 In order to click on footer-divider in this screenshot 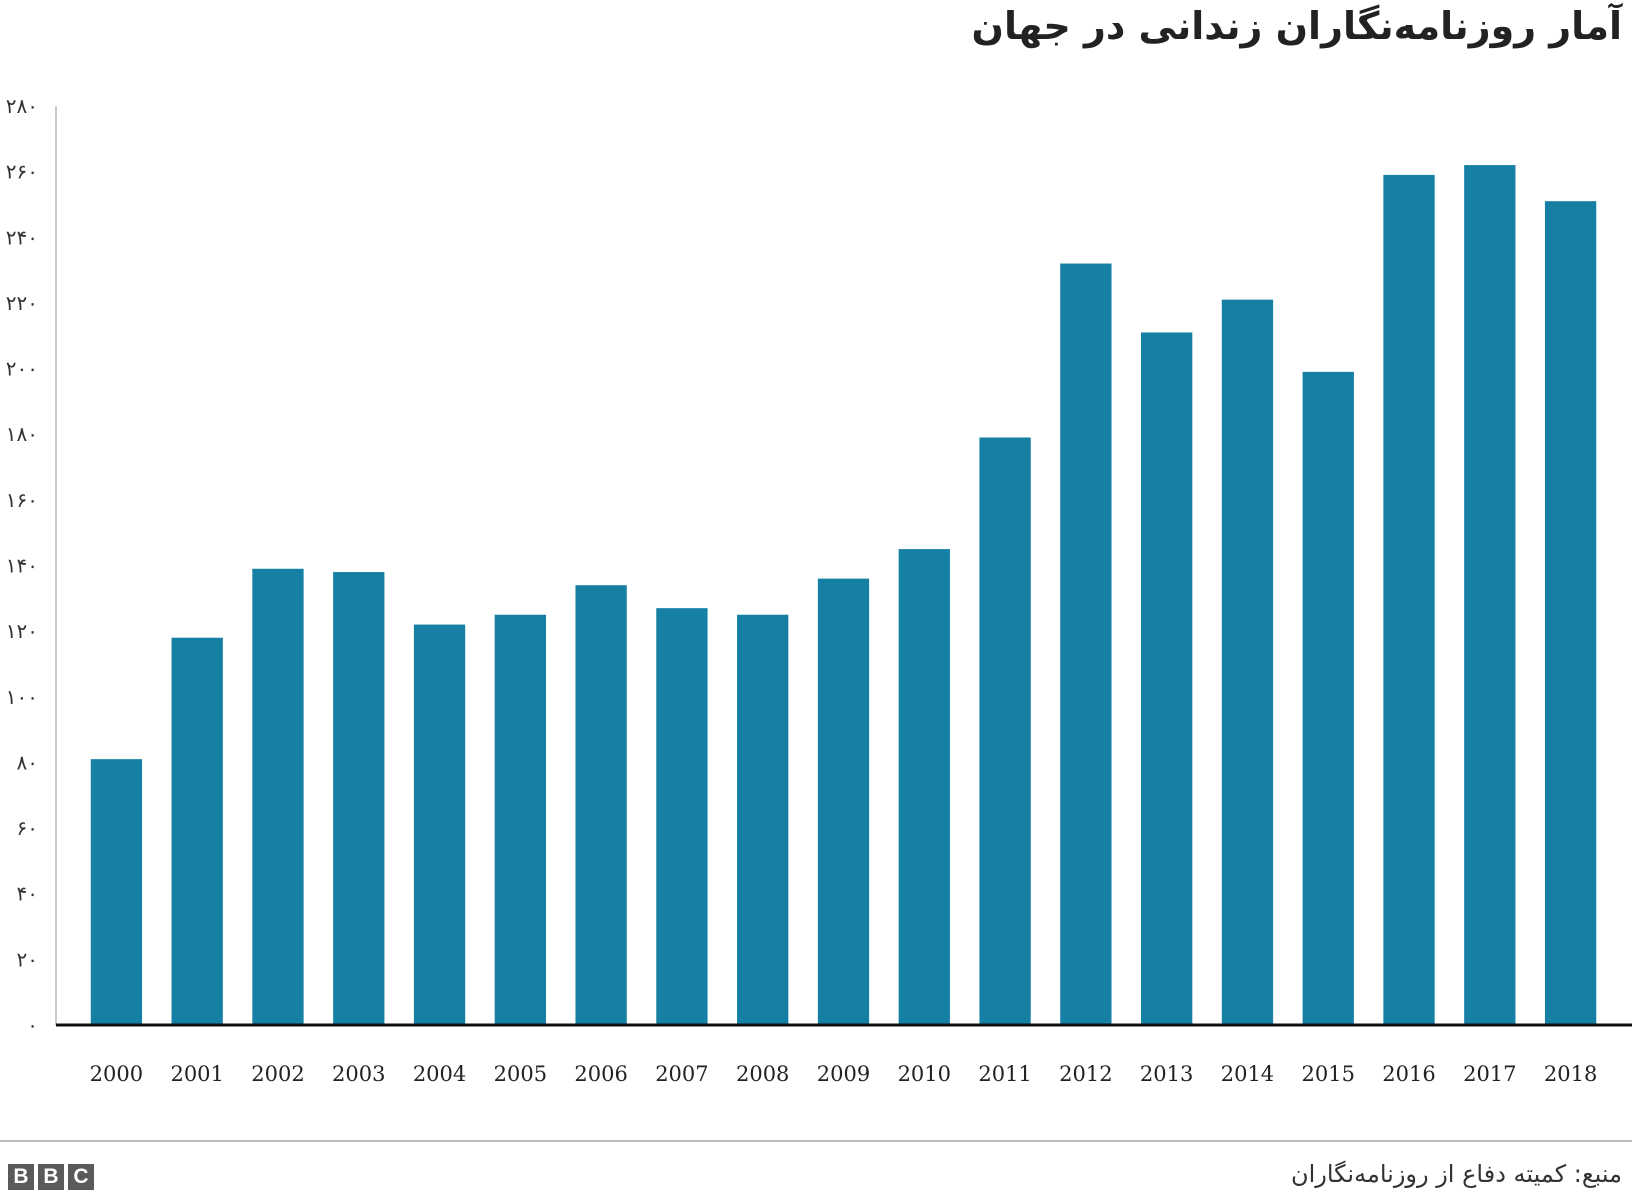, I will do `click(816, 1141)`.